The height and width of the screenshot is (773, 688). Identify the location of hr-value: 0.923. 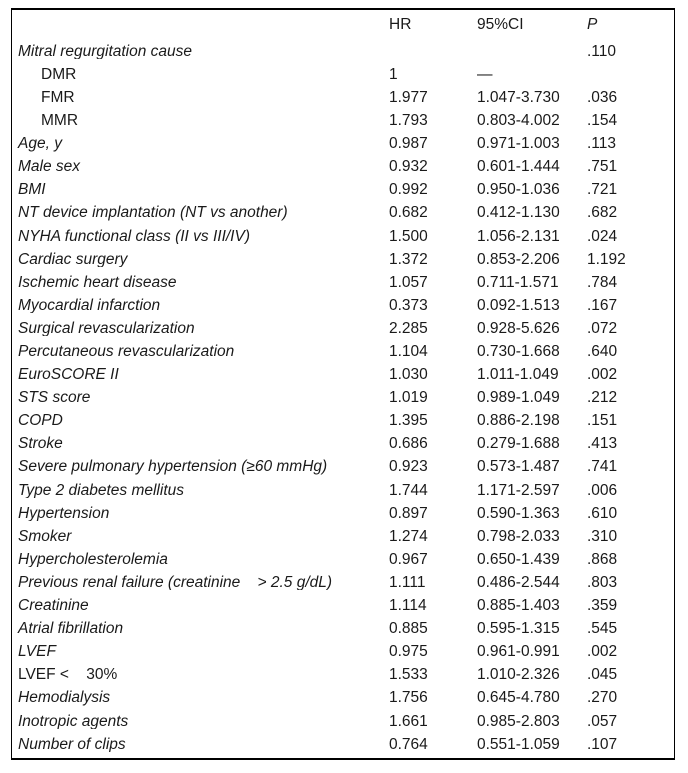
(408, 467).